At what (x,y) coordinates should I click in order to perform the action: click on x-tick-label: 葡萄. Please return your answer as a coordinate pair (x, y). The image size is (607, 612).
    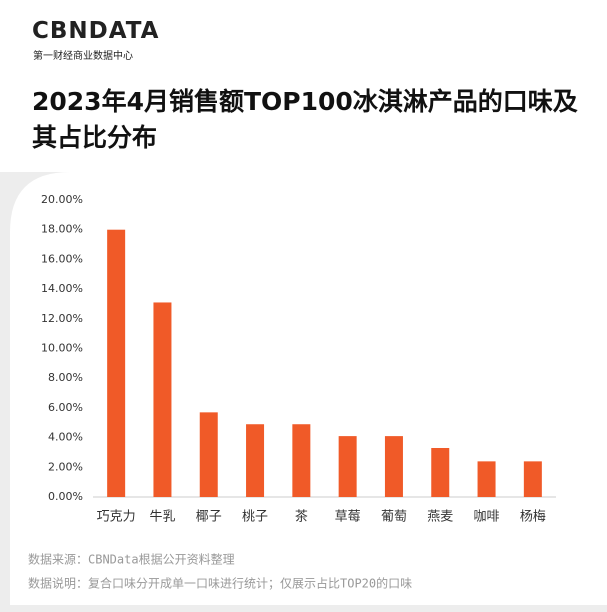
    Looking at the image, I should click on (394, 517).